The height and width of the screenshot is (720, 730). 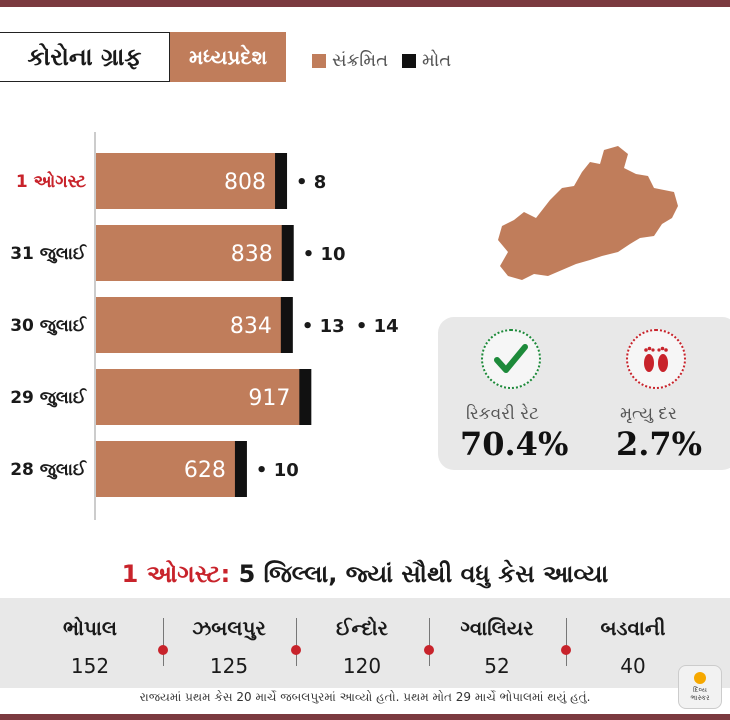 What do you see at coordinates (252, 254) in the screenshot?
I see `bar-value-label: 838` at bounding box center [252, 254].